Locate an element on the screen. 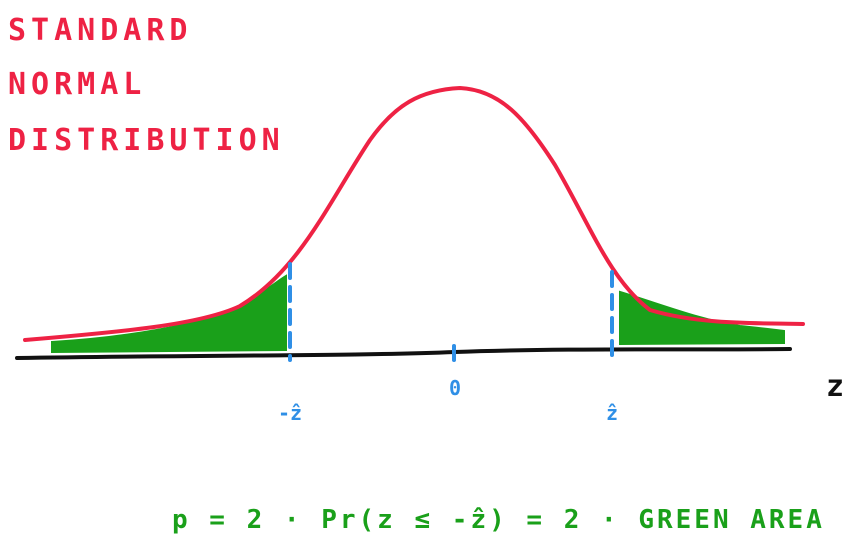  title-line-distribution: DISTRIBUTION is located at coordinates (146, 140).